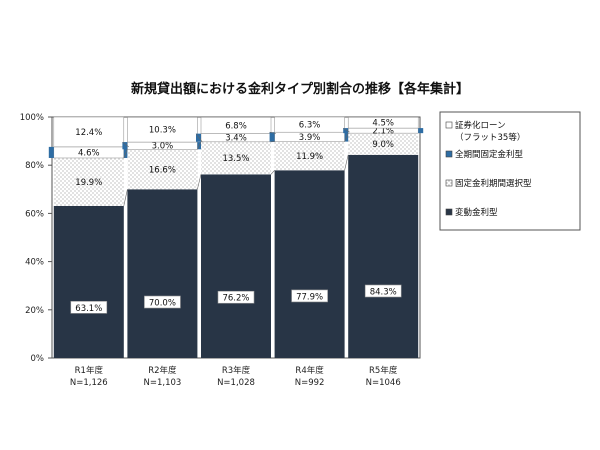 This screenshot has width=600, height=450. What do you see at coordinates (476, 212) in the screenshot?
I see `legend-label: 変動金利型` at bounding box center [476, 212].